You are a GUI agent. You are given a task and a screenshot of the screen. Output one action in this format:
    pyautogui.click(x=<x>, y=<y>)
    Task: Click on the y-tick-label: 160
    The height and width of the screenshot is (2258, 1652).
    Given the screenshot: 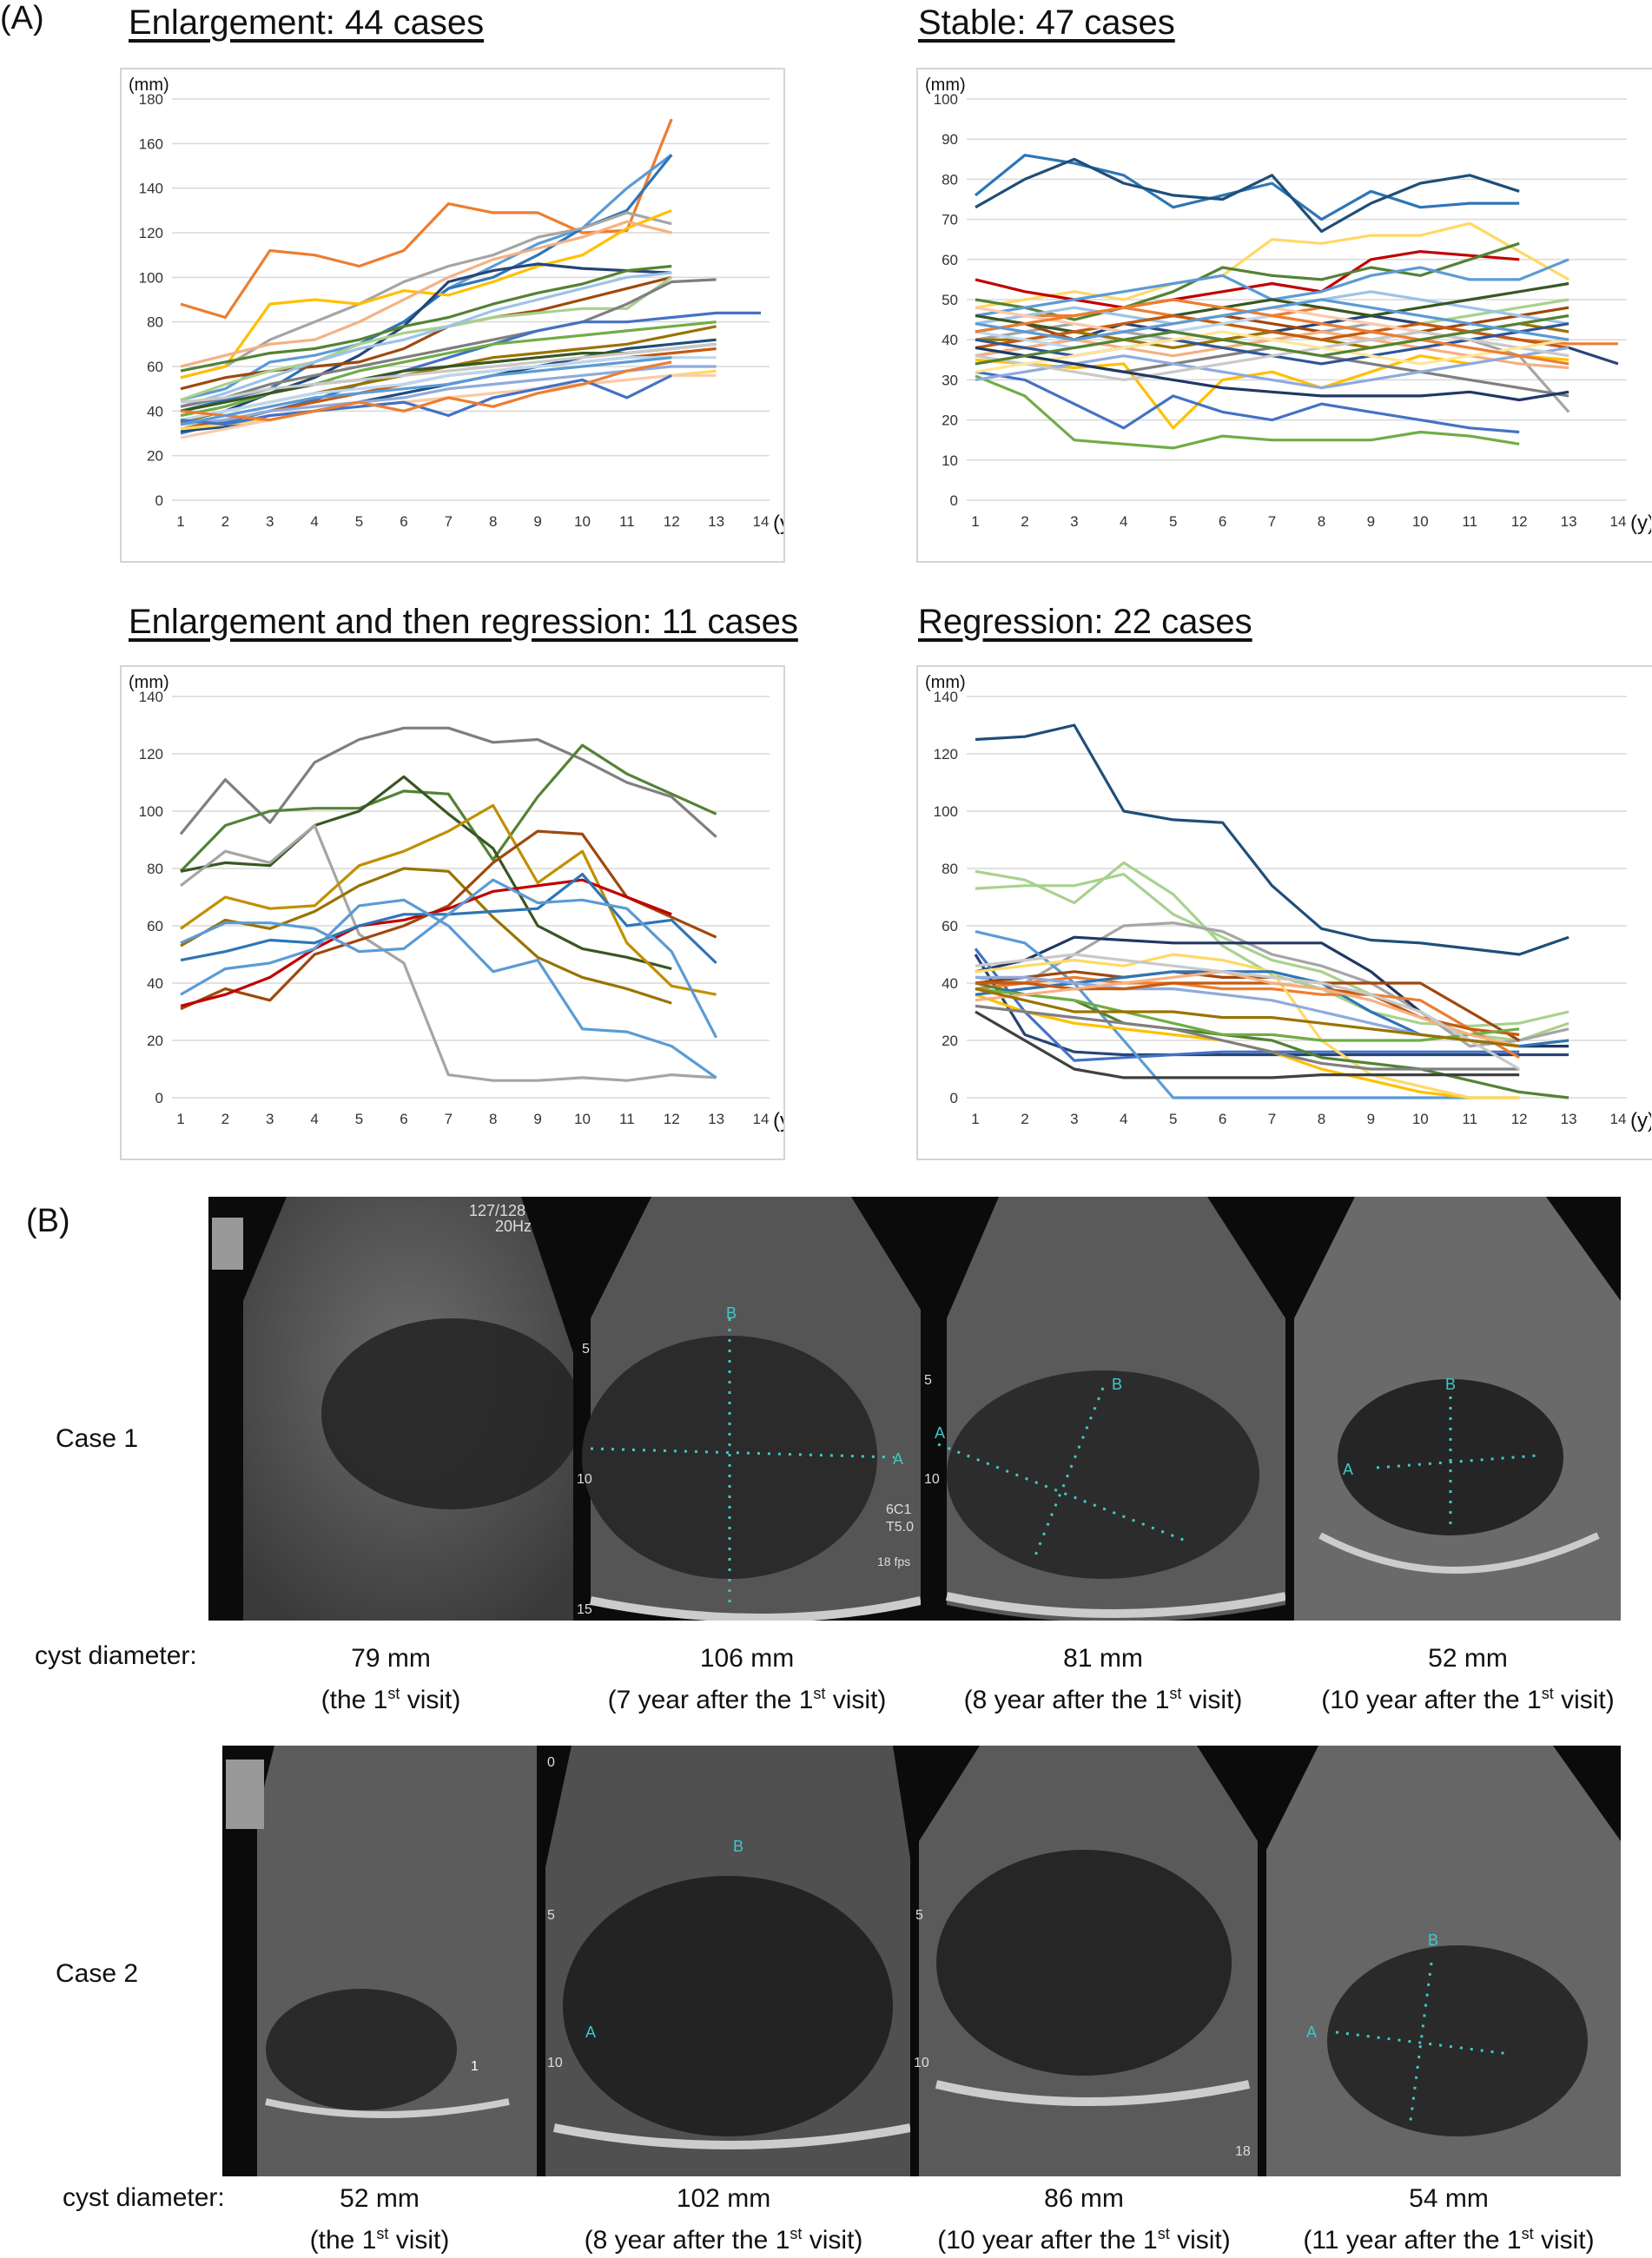 What is the action you would take?
    pyautogui.click(x=151, y=143)
    